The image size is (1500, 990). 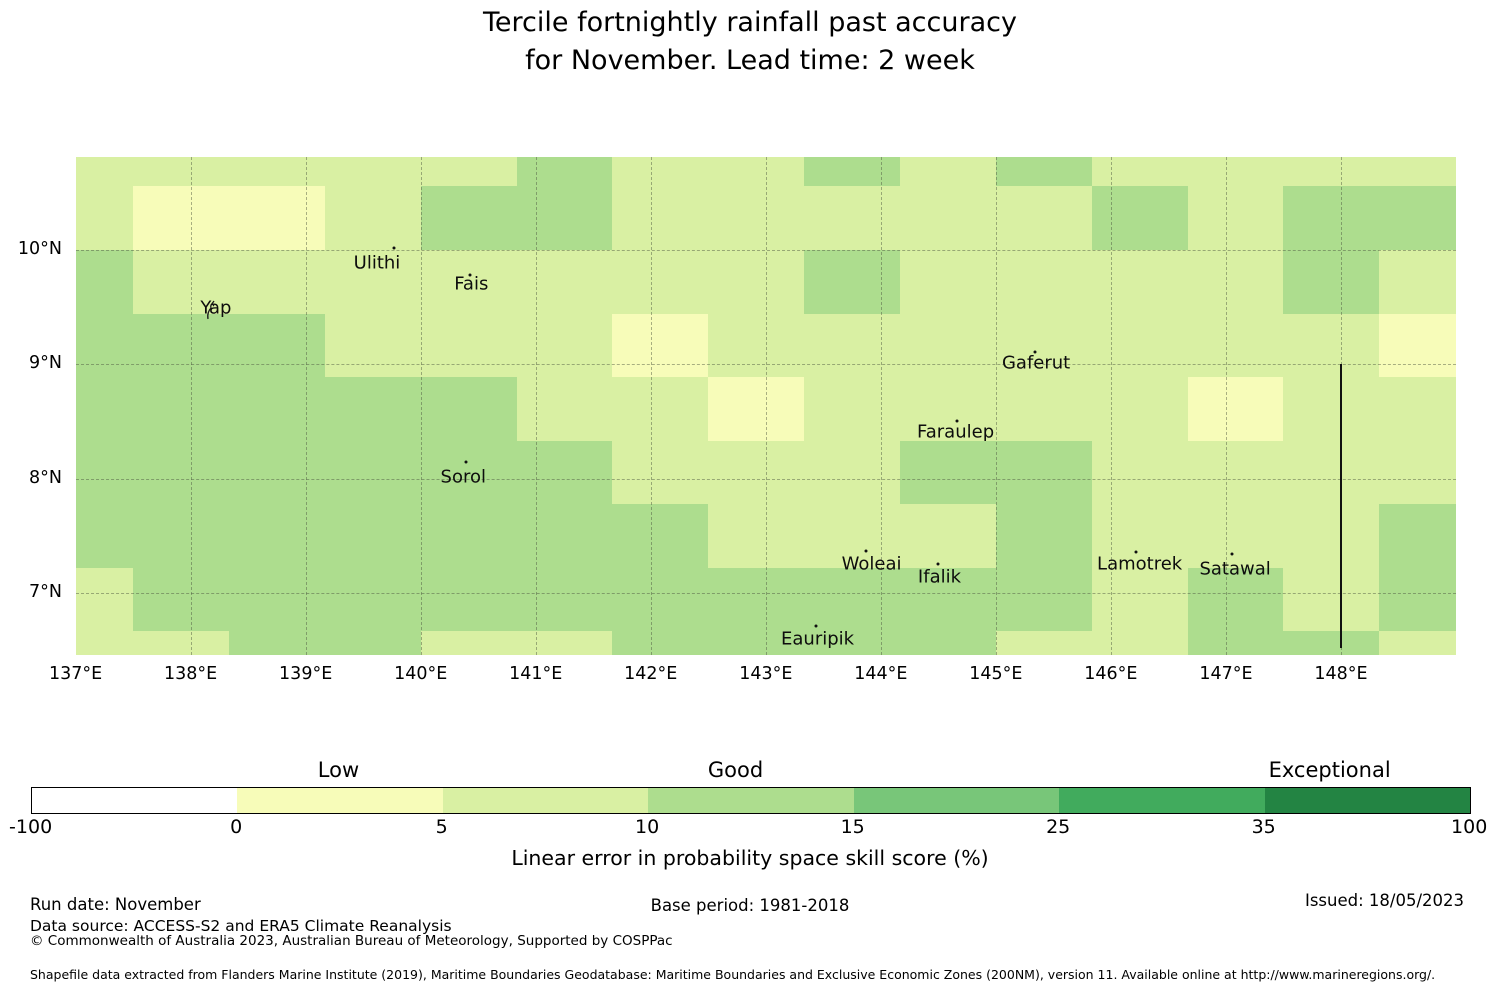 What do you see at coordinates (1036, 363) in the screenshot?
I see `island-label: Gaferut` at bounding box center [1036, 363].